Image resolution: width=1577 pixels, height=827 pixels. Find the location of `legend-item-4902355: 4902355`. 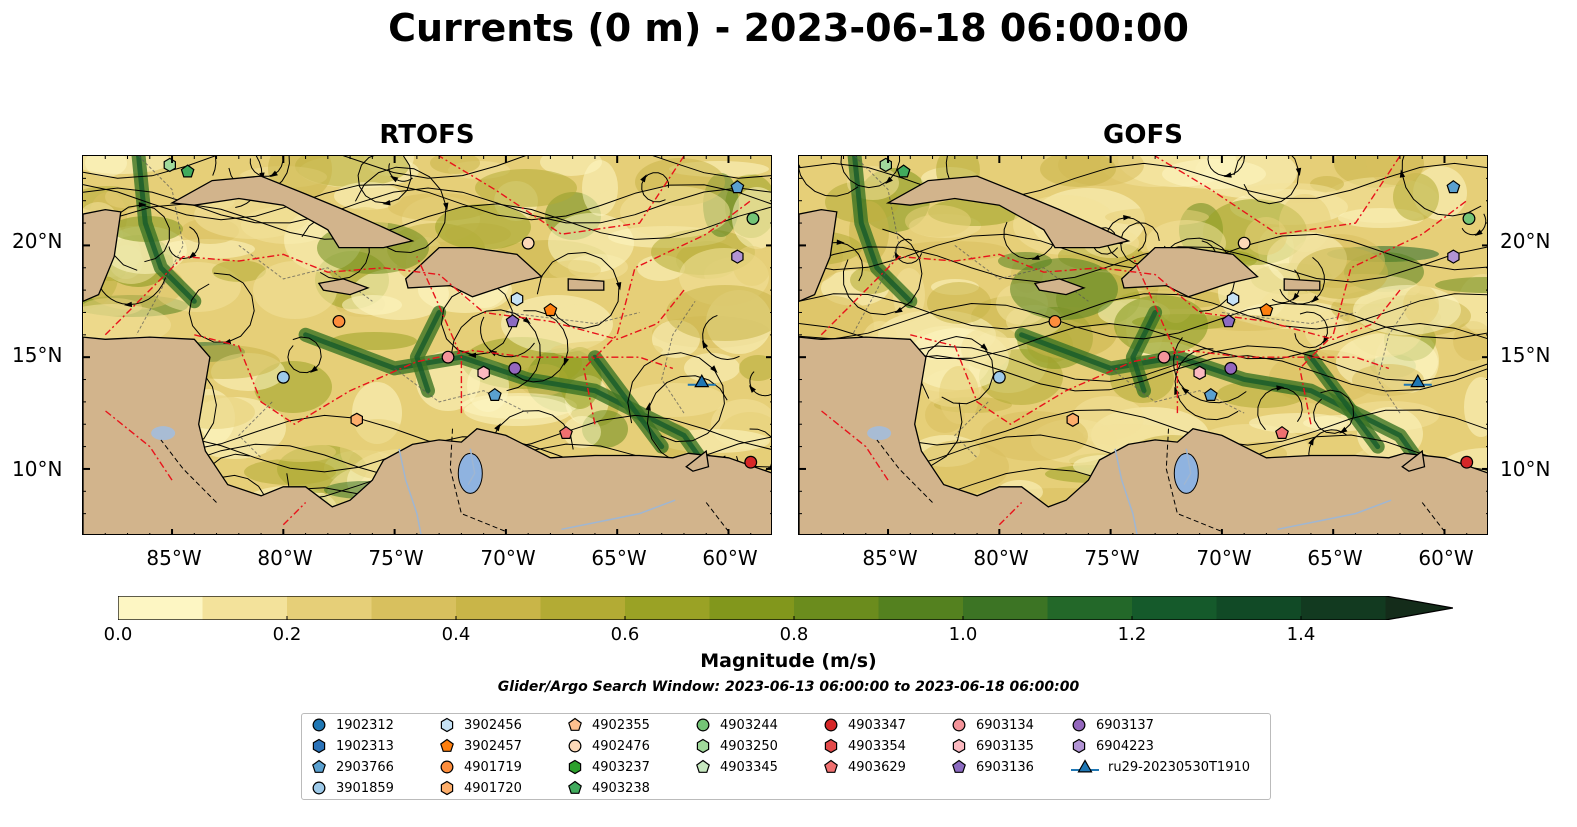

legend-item-4902355: 4902355 is located at coordinates (608, 725).